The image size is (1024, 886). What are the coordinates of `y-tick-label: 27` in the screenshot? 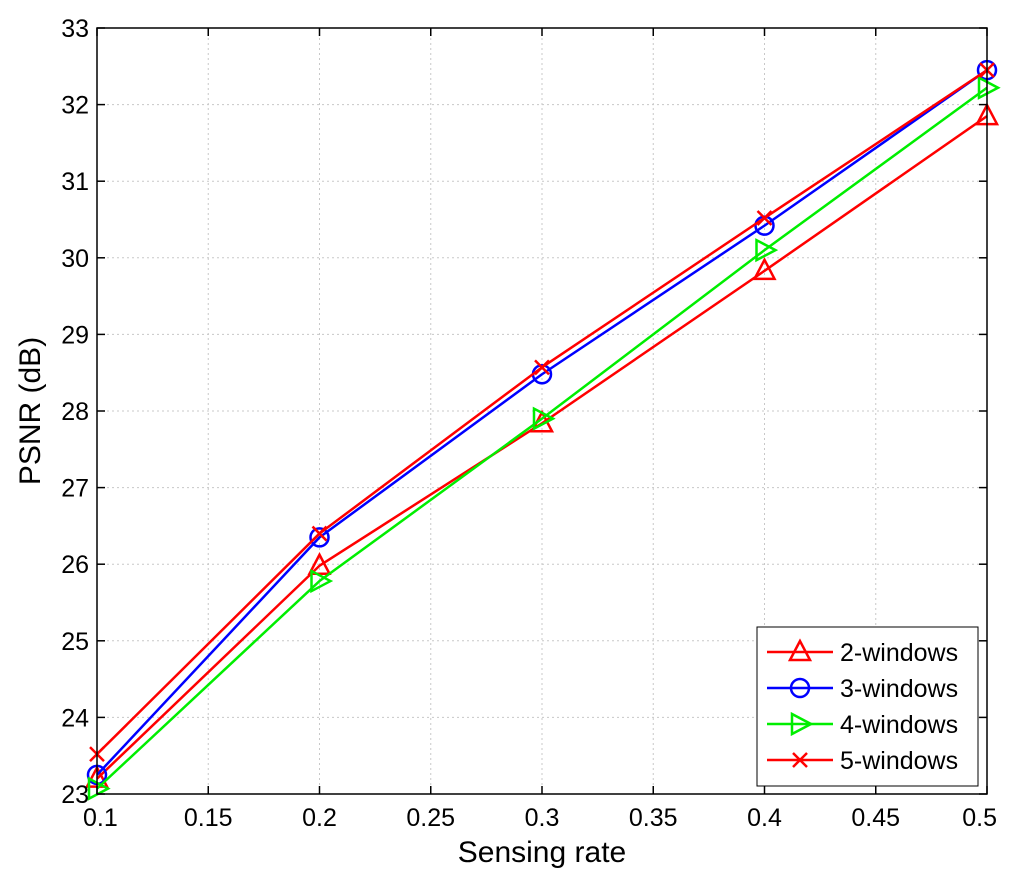 It's located at (75, 489).